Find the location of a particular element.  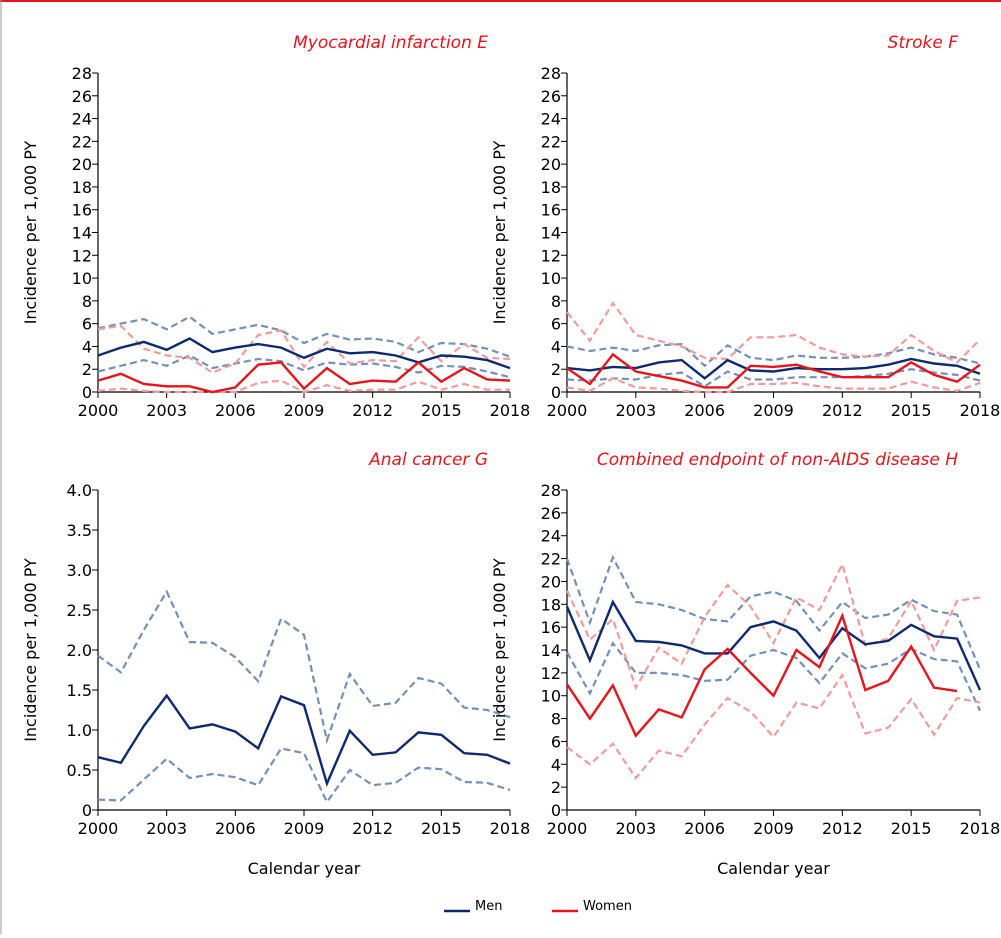

y-tick-label: 1.5 is located at coordinates (79, 690).